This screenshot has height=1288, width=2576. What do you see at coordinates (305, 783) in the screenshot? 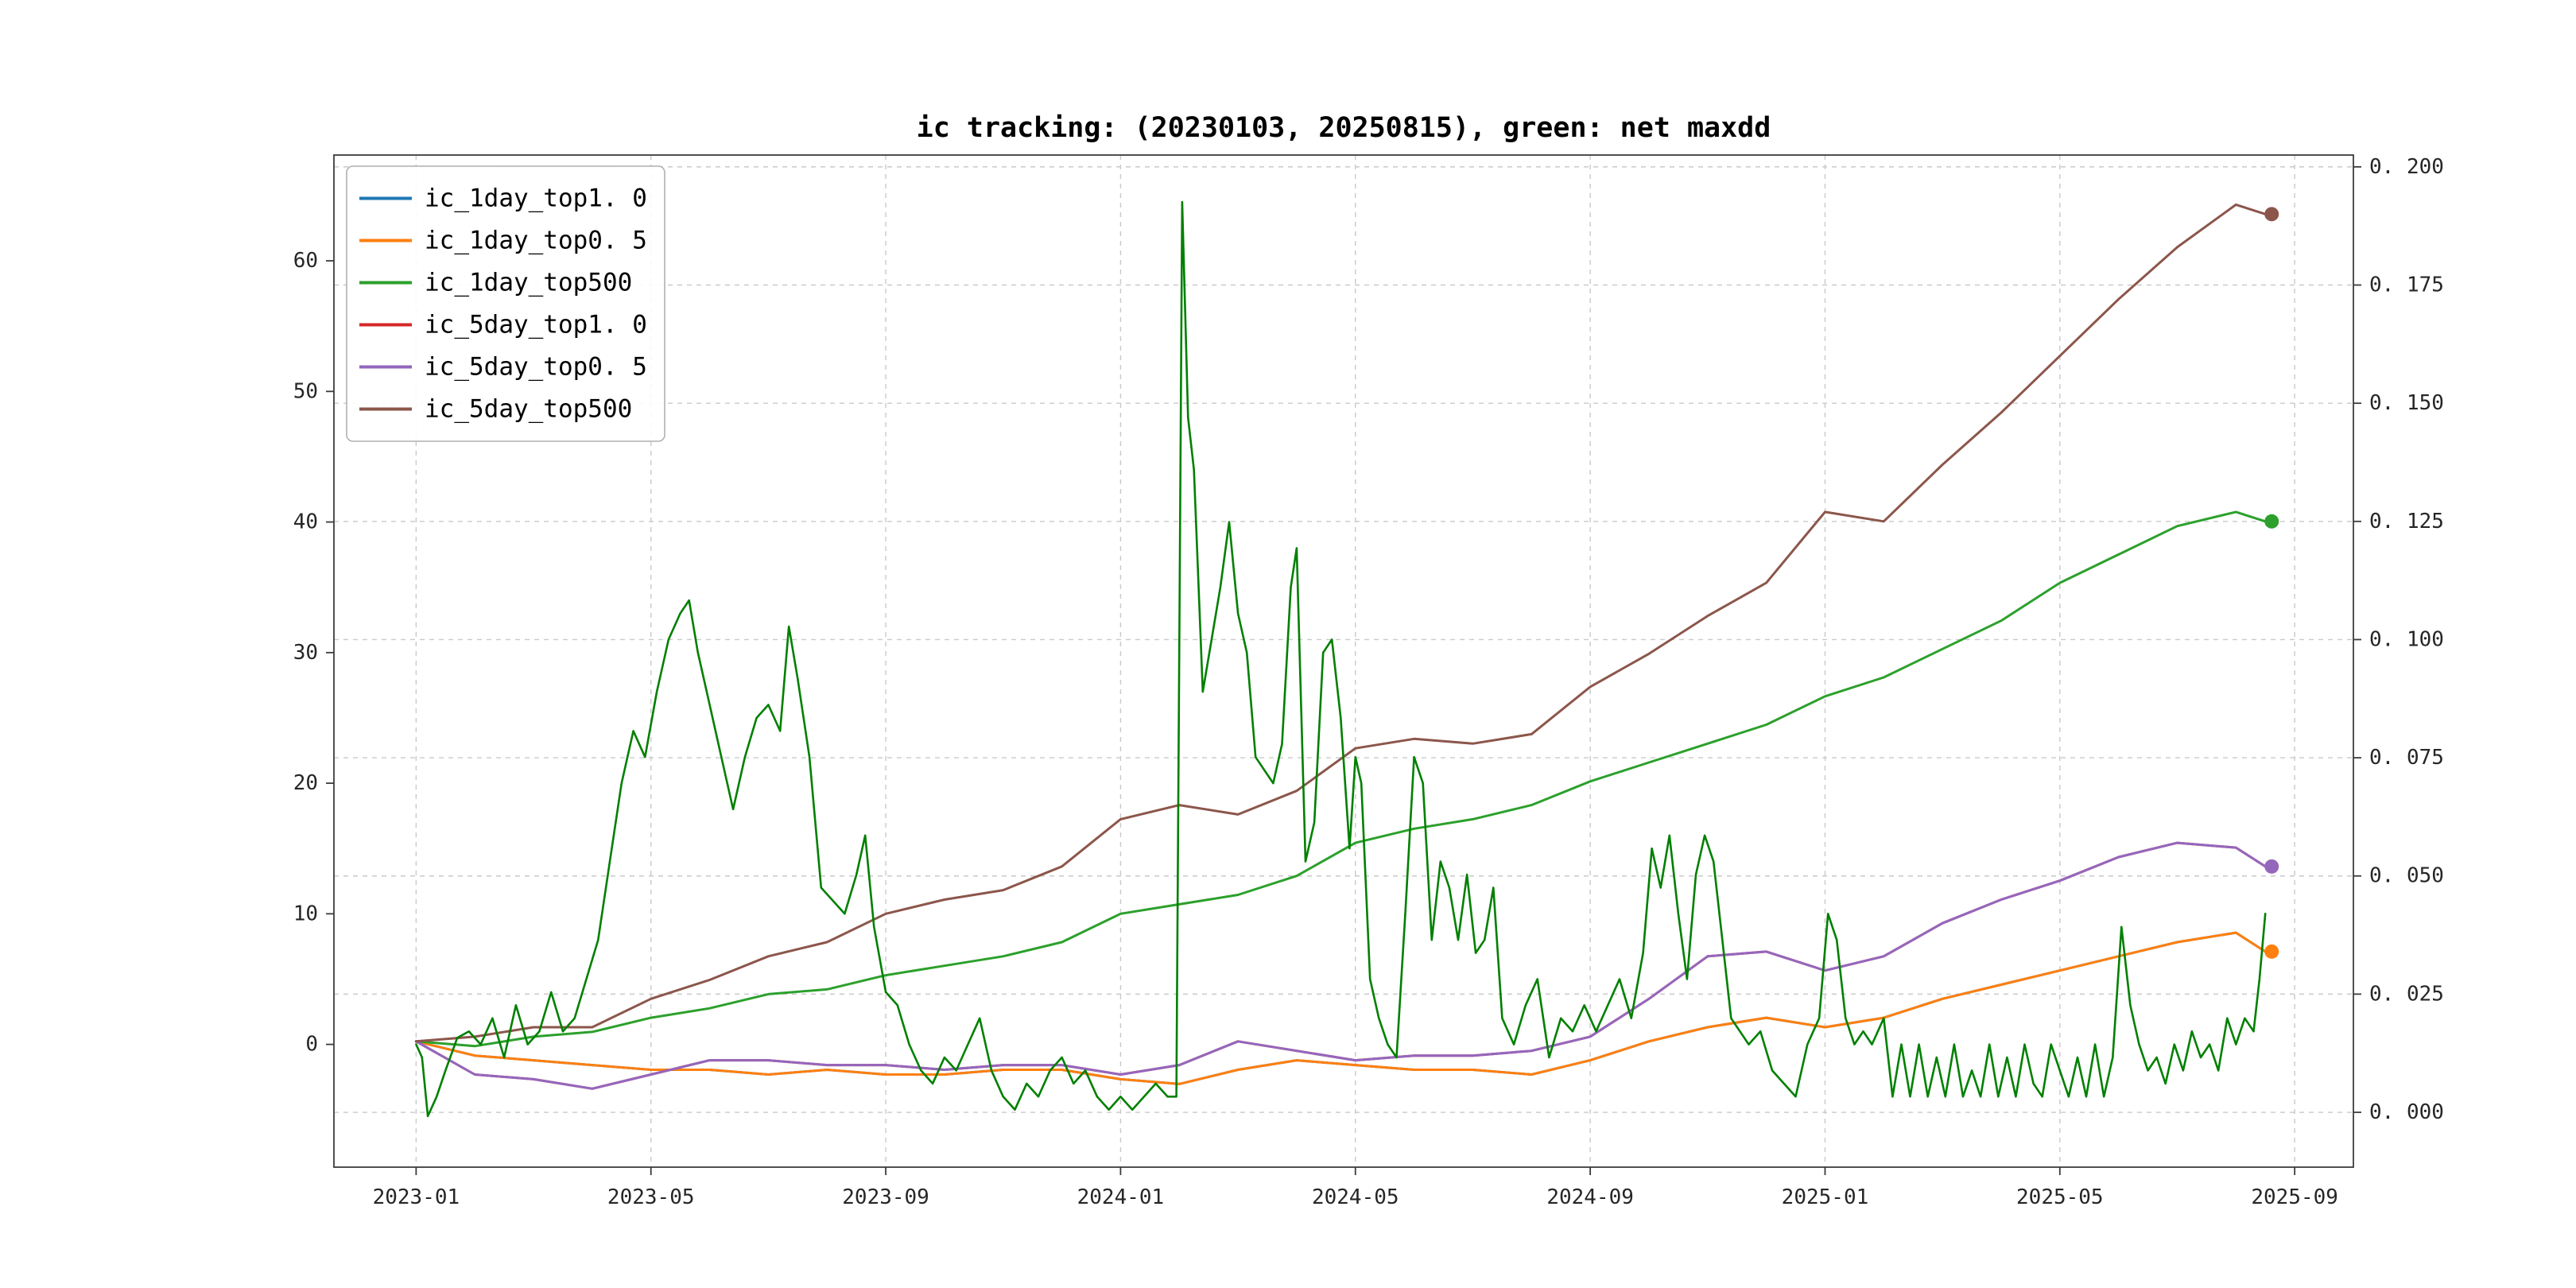
I see `y-left-tick-label: 20` at bounding box center [305, 783].